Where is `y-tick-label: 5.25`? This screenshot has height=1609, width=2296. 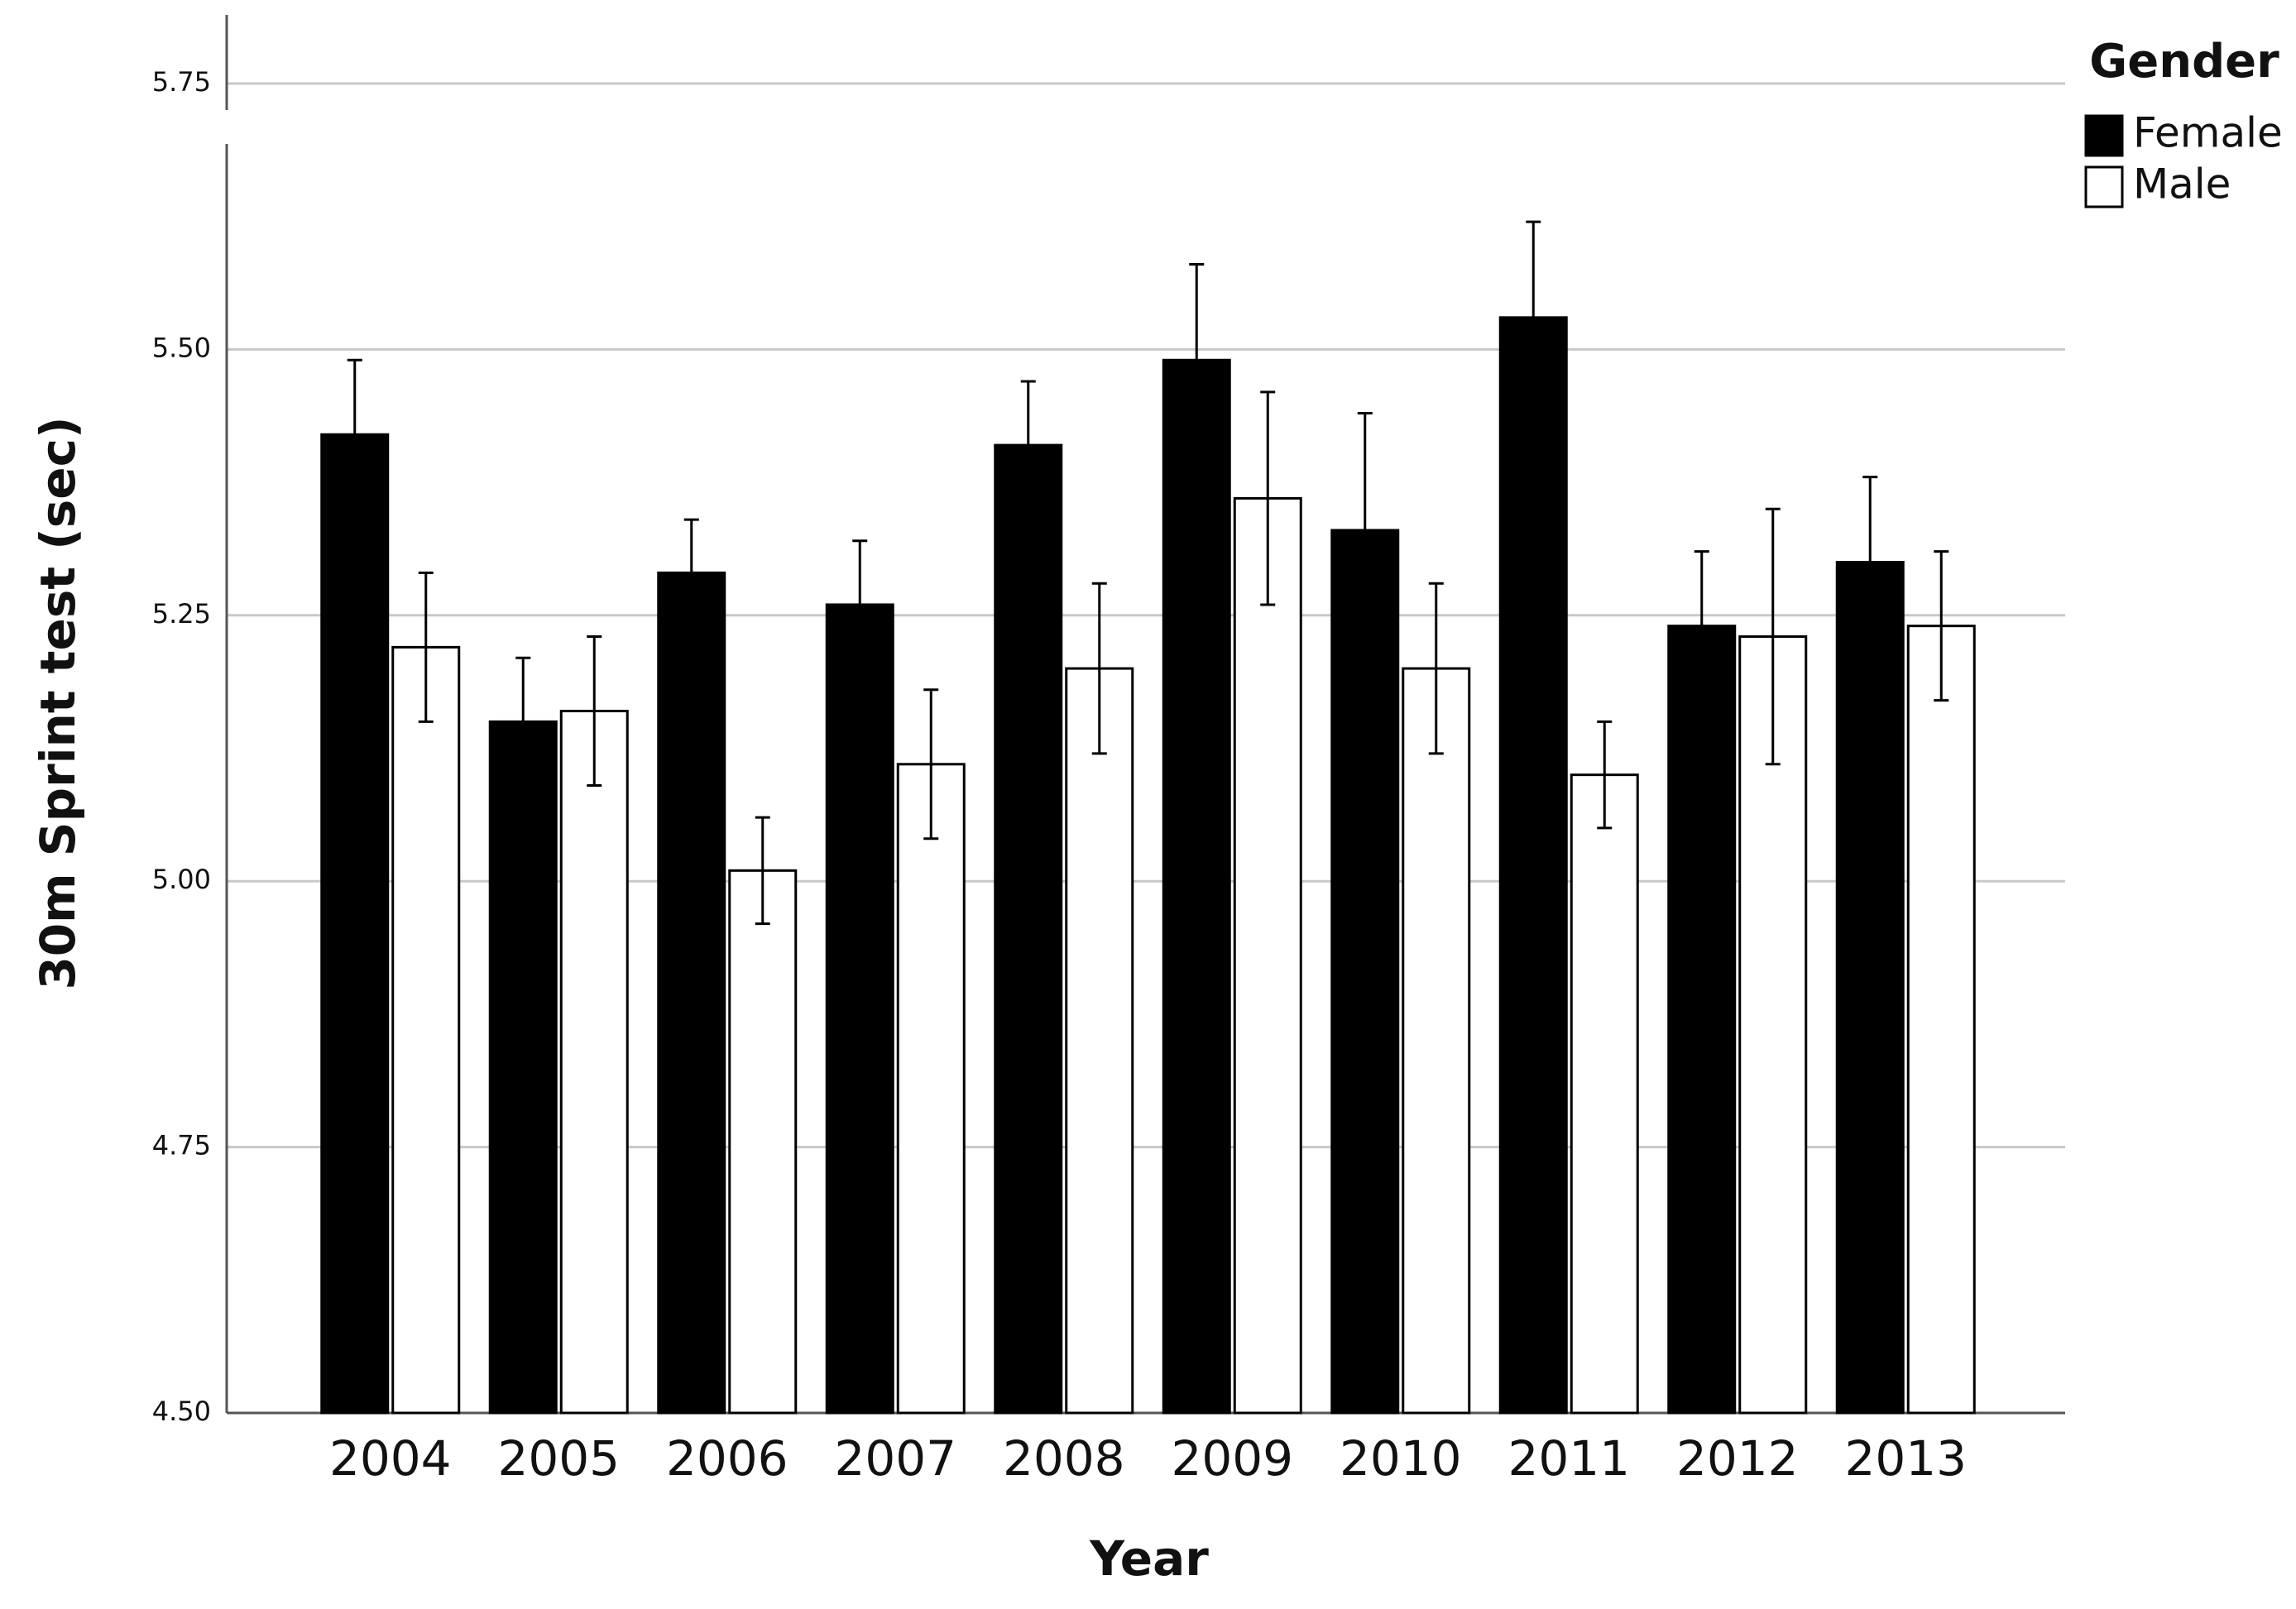
y-tick-label: 5.25 is located at coordinates (181, 614).